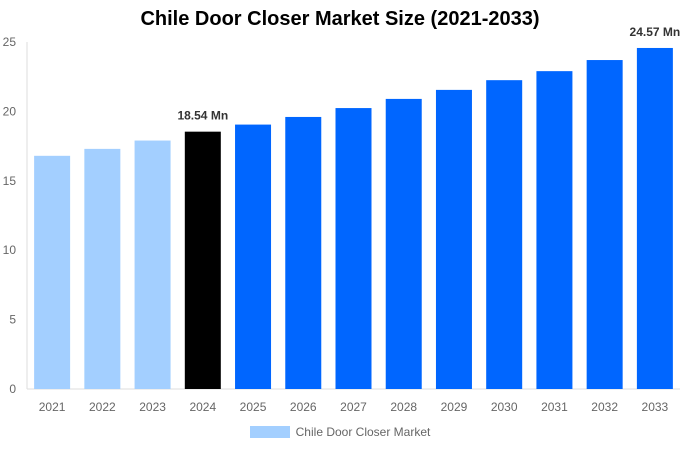 The image size is (680, 450). What do you see at coordinates (504, 407) in the screenshot?
I see `x-tick-label: 2030` at bounding box center [504, 407].